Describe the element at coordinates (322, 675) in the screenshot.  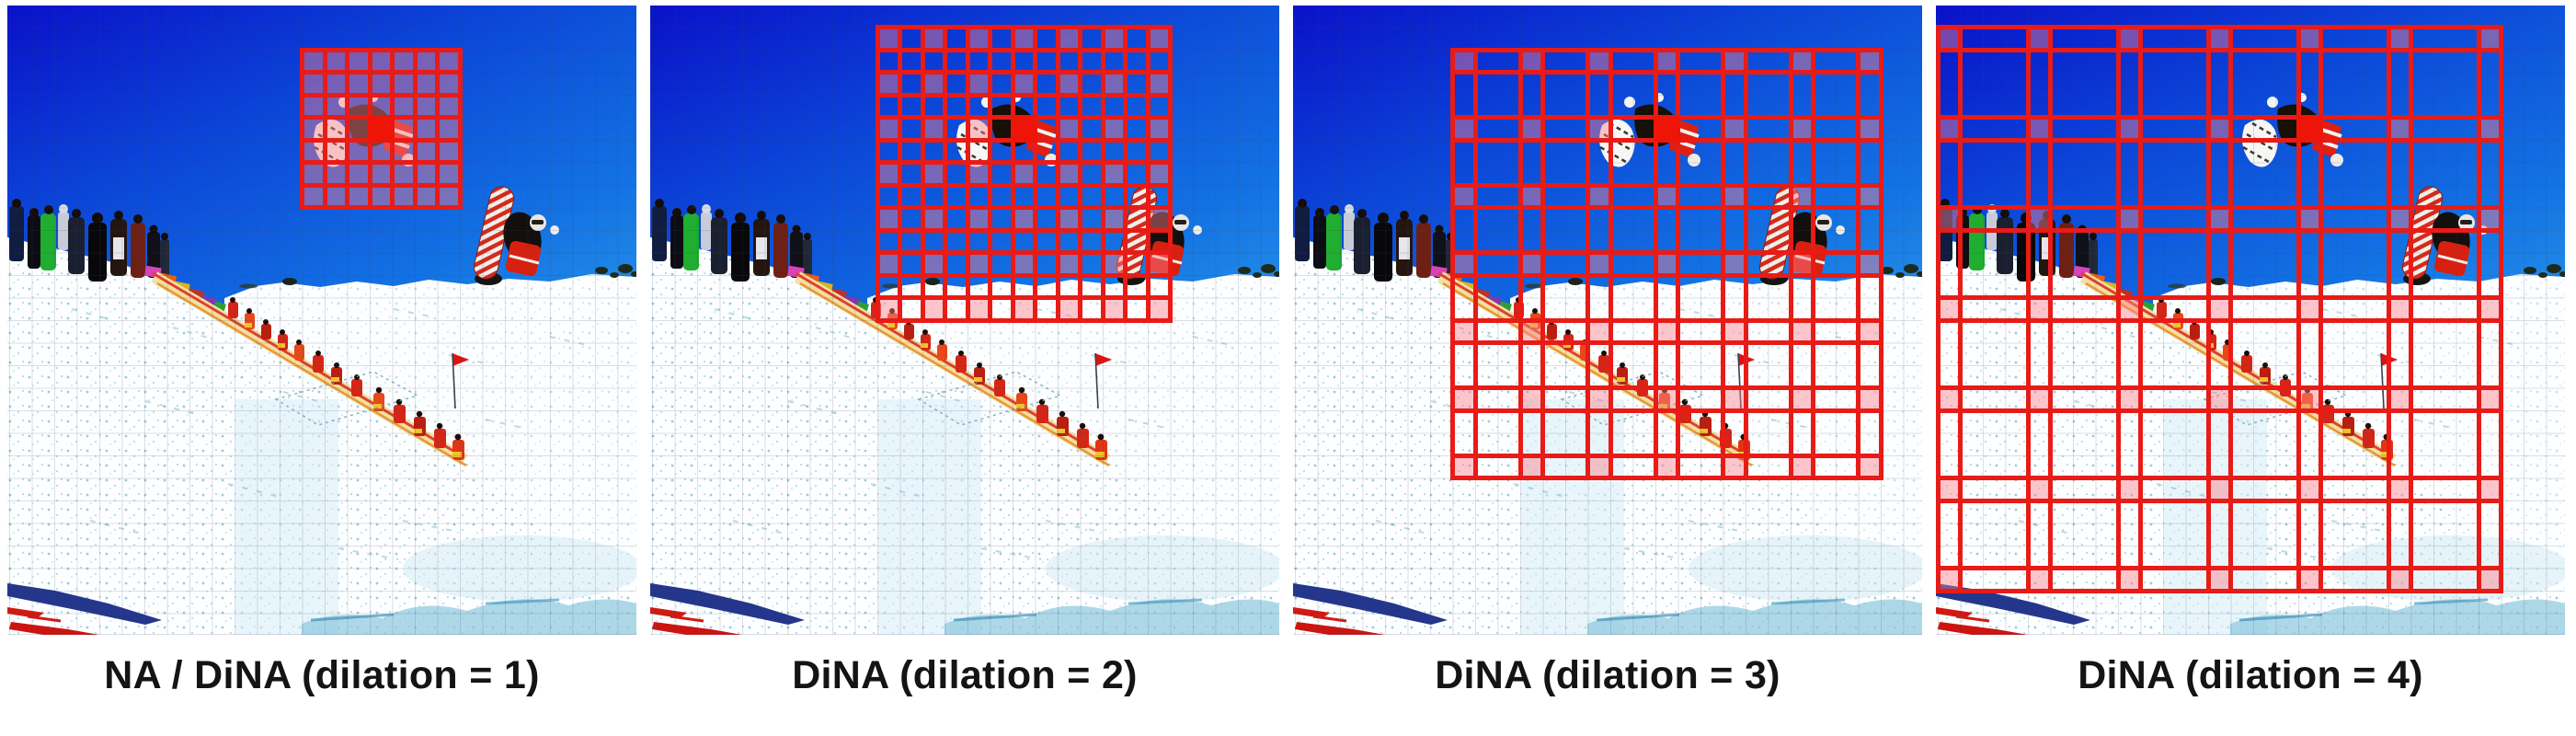
I see `panel-caption: NA / DiNA (dilation = 1)` at that location.